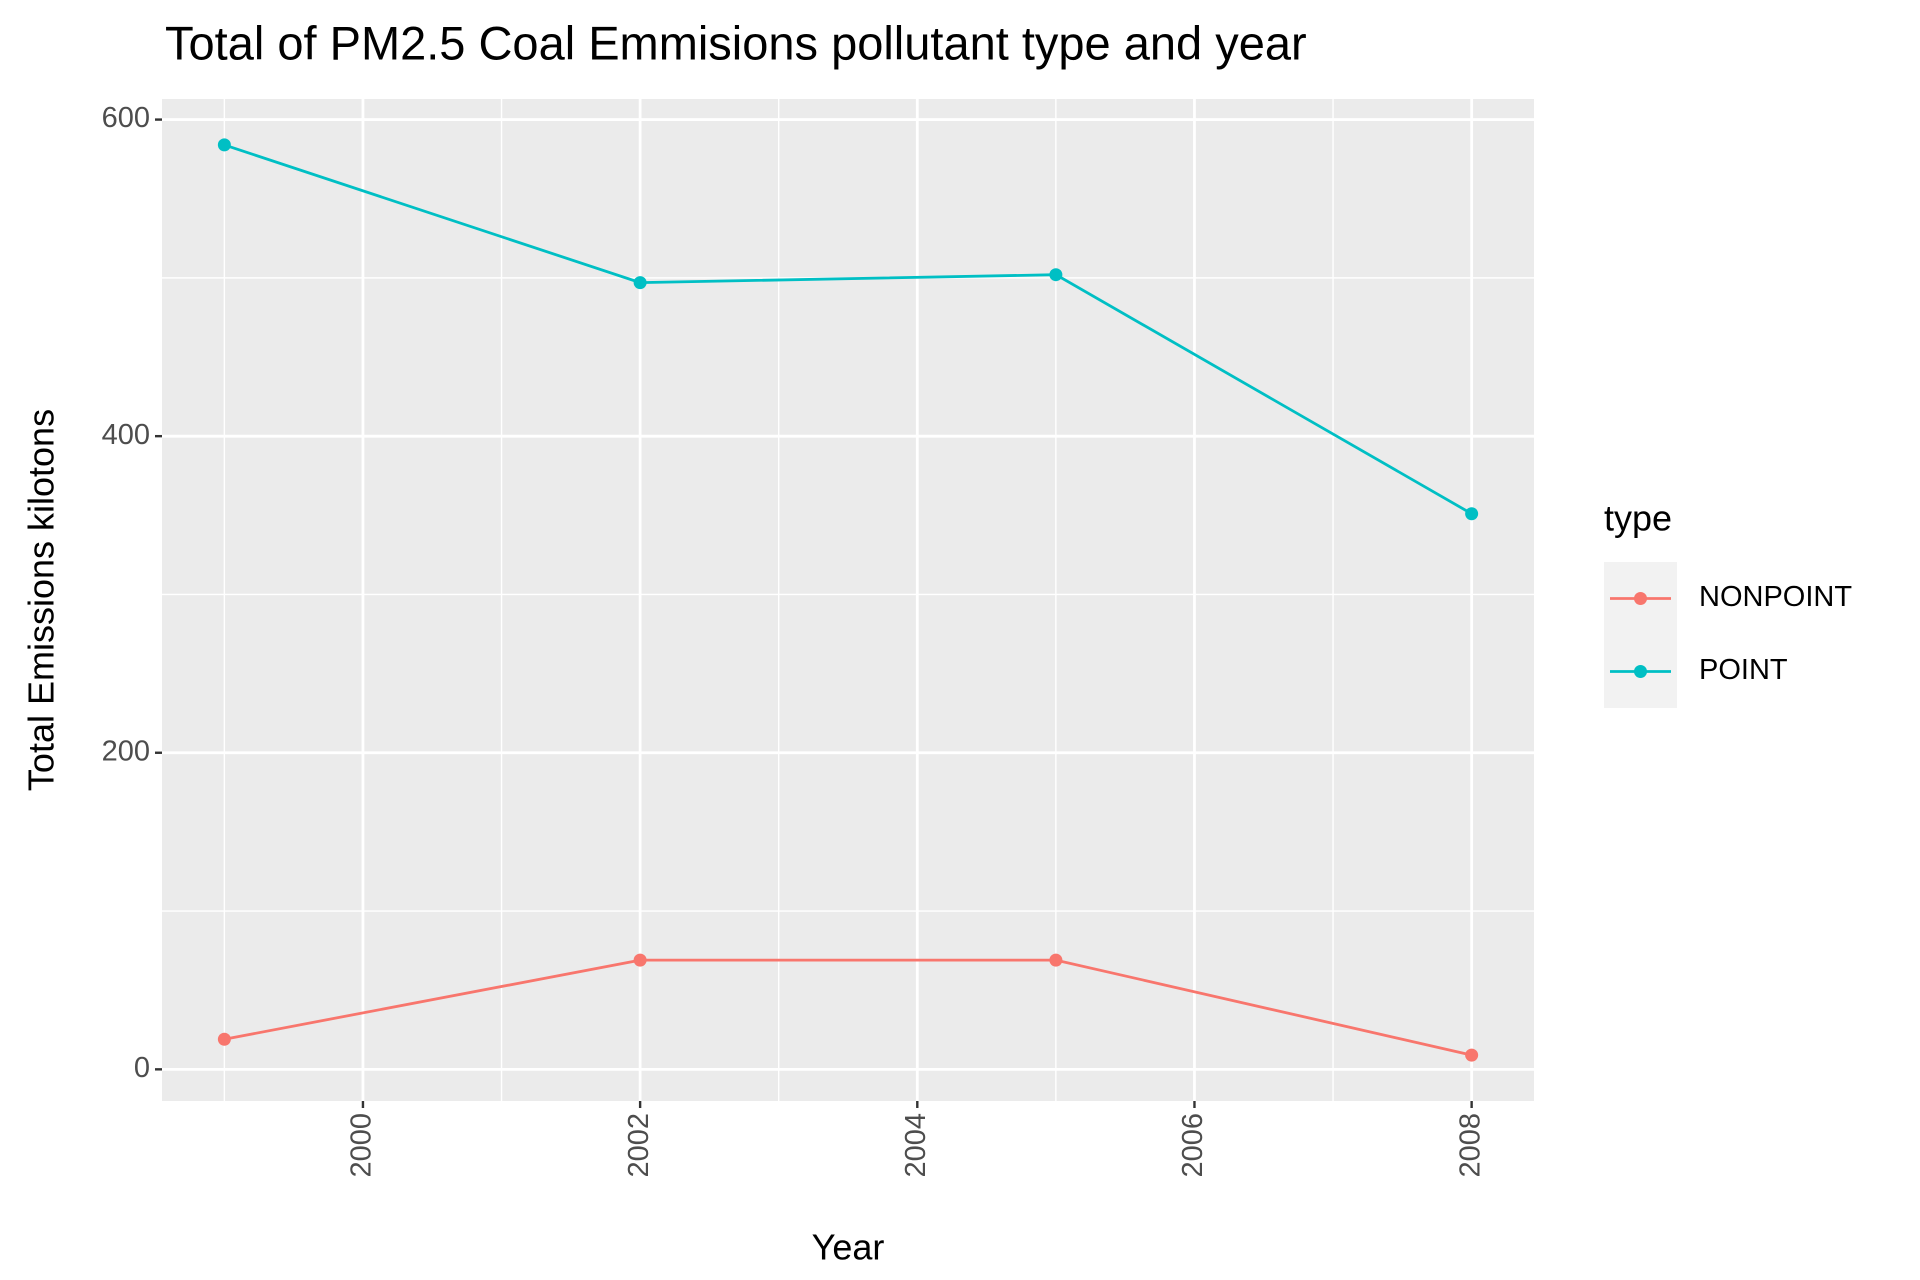  Describe the element at coordinates (639, 1145) in the screenshot. I see `x-tick-label: 2002` at that location.